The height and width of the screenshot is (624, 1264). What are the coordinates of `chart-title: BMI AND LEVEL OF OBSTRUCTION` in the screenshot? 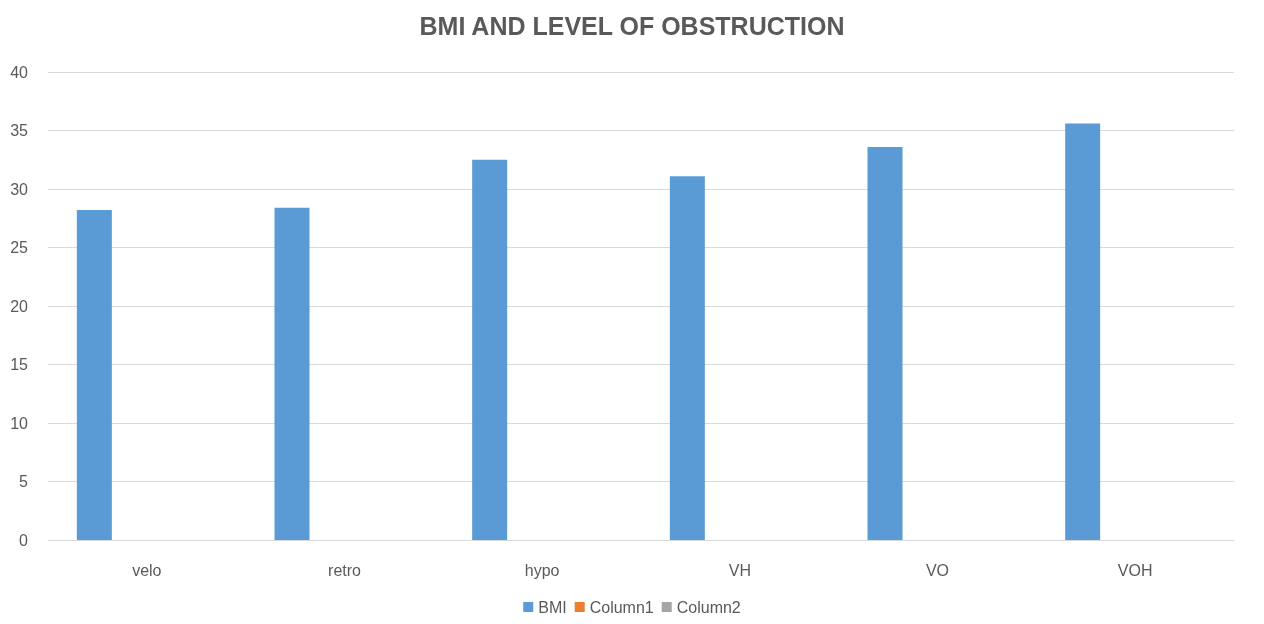 It's located at (632, 25).